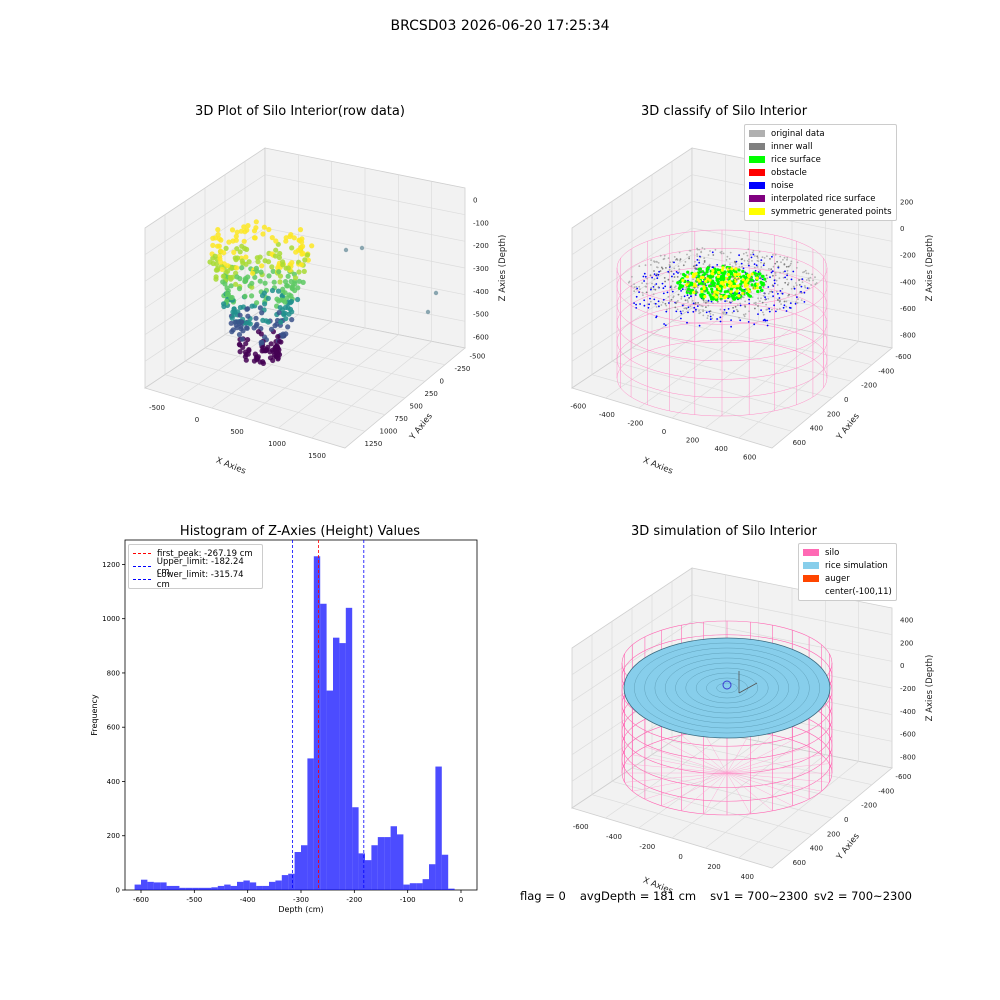 The height and width of the screenshot is (1000, 1000). What do you see at coordinates (820, 198) in the screenshot?
I see `classify-legend-item: interpolated rice surface` at bounding box center [820, 198].